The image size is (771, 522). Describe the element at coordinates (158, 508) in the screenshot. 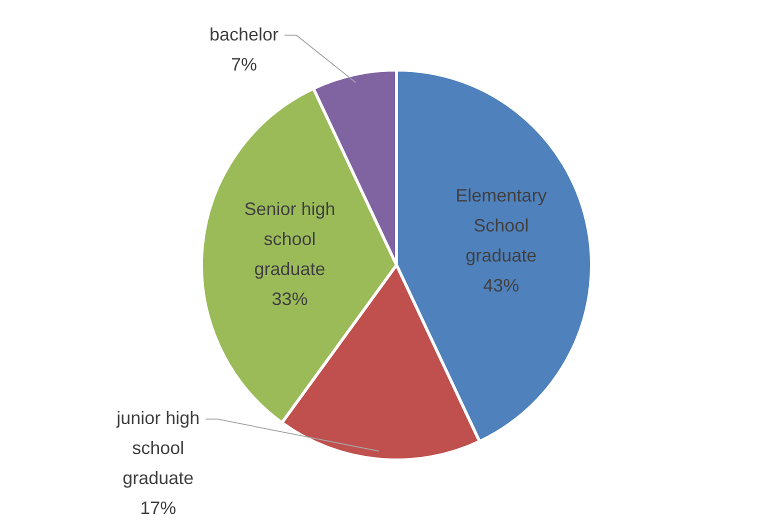

I see `data-label: 17%` at that location.